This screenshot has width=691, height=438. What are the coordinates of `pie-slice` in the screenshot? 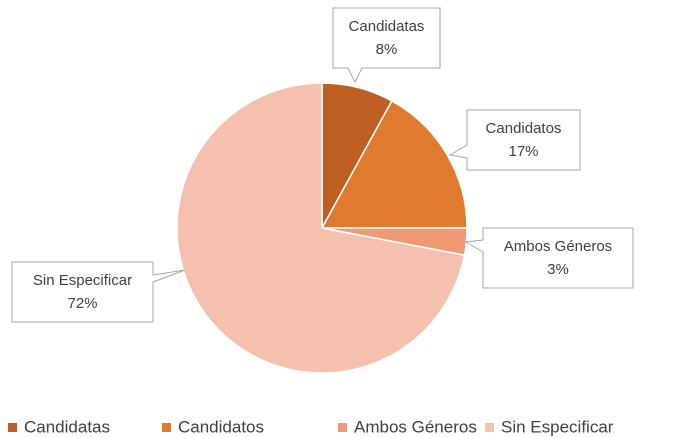 It's located at (394, 164).